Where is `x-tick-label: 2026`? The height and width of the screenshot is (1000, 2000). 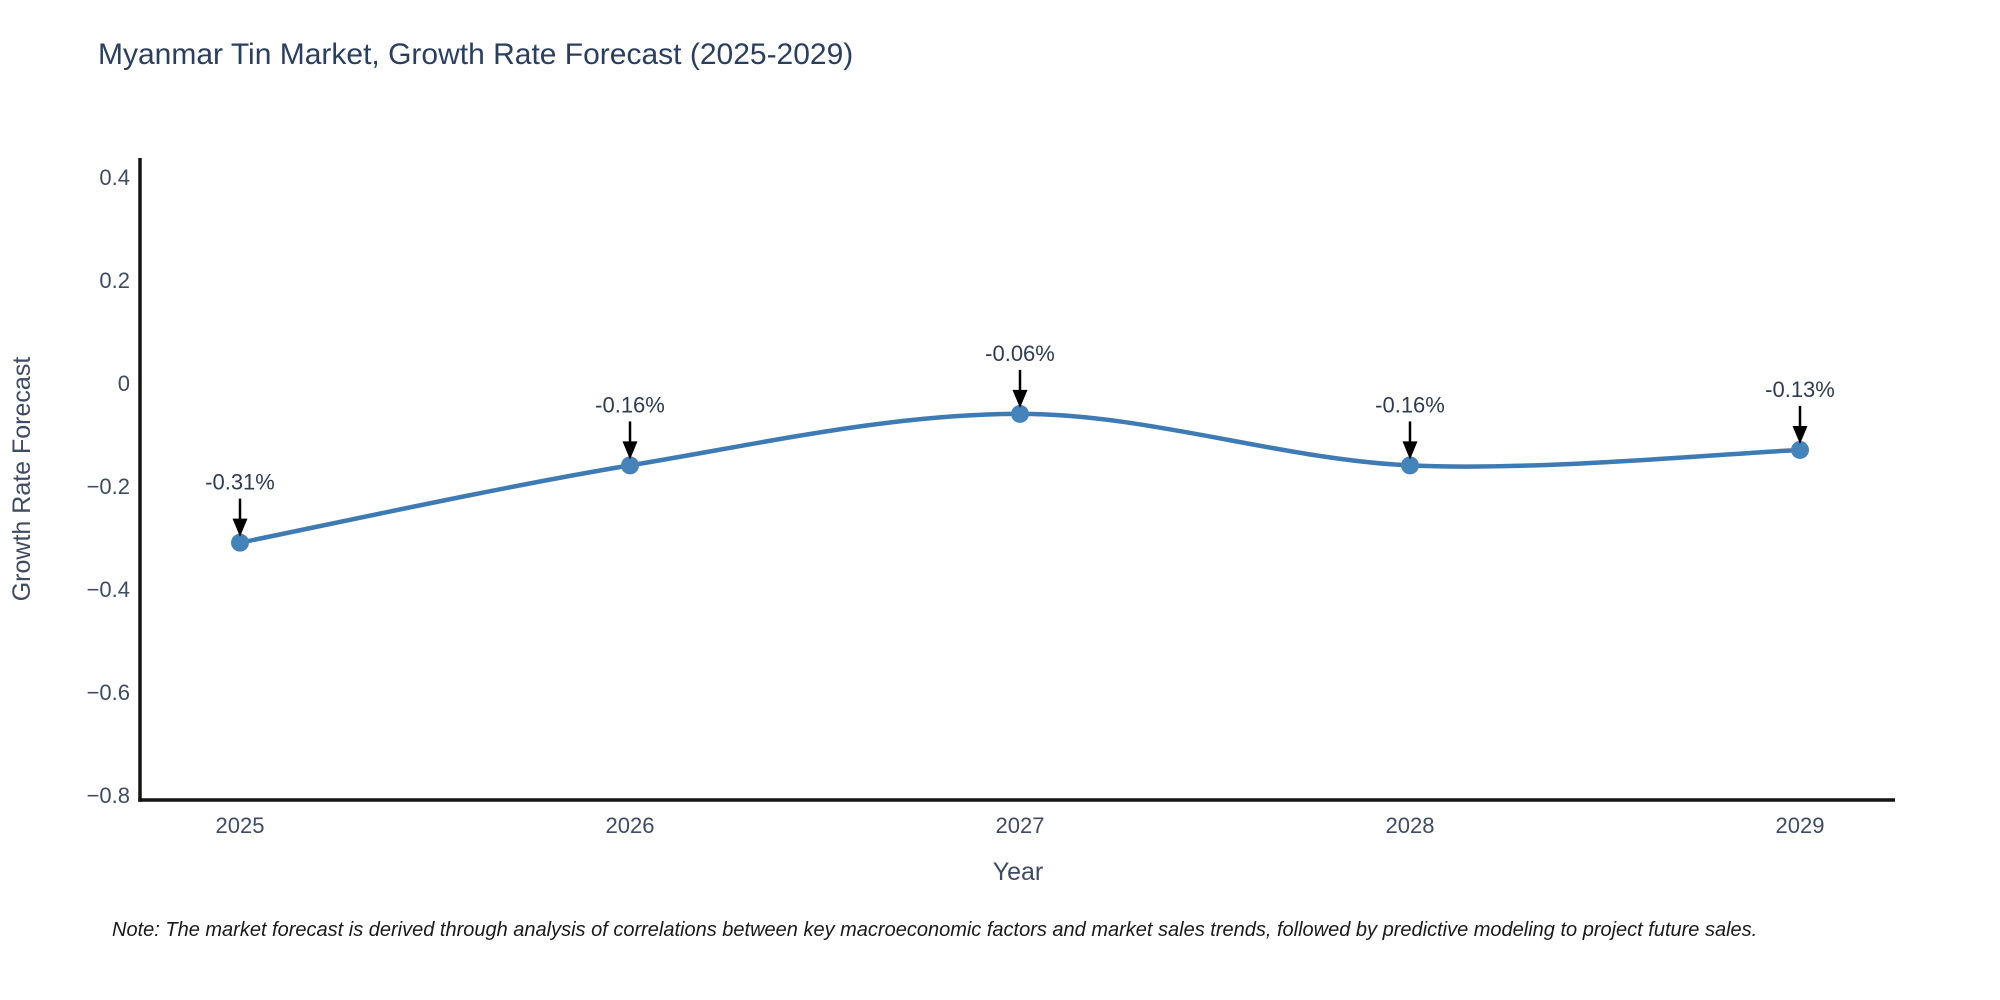 x-tick-label: 2026 is located at coordinates (630, 825).